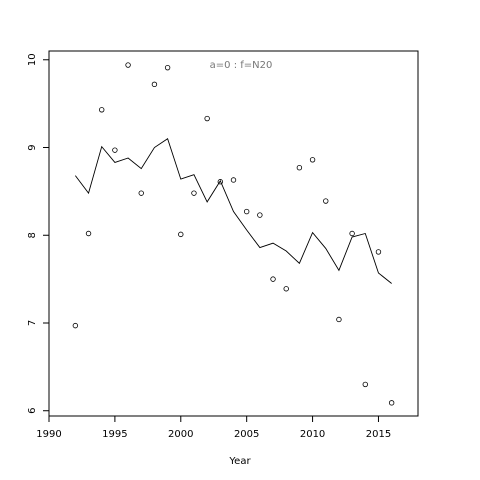 This screenshot has width=480, height=480. What do you see at coordinates (32, 147) in the screenshot?
I see `y-tick-label: 9` at bounding box center [32, 147].